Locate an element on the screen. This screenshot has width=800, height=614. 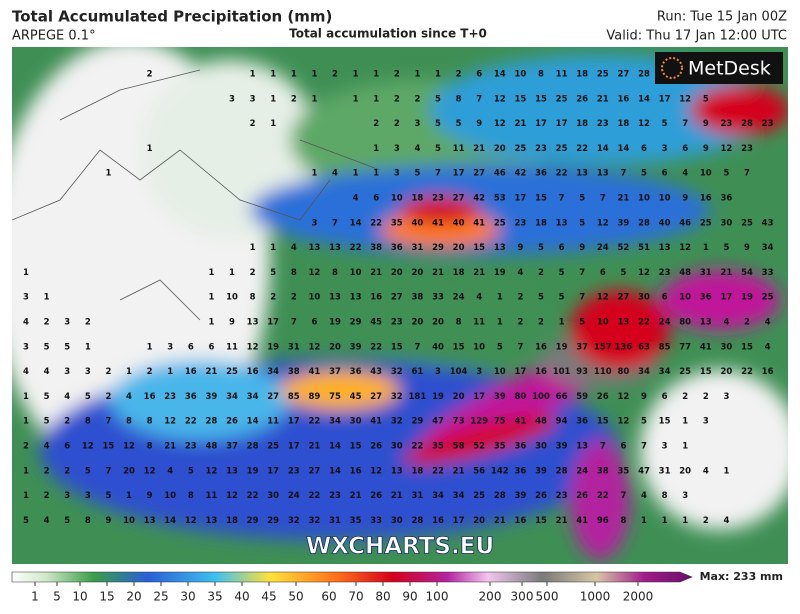
grid-value: 94 is located at coordinates (562, 422).